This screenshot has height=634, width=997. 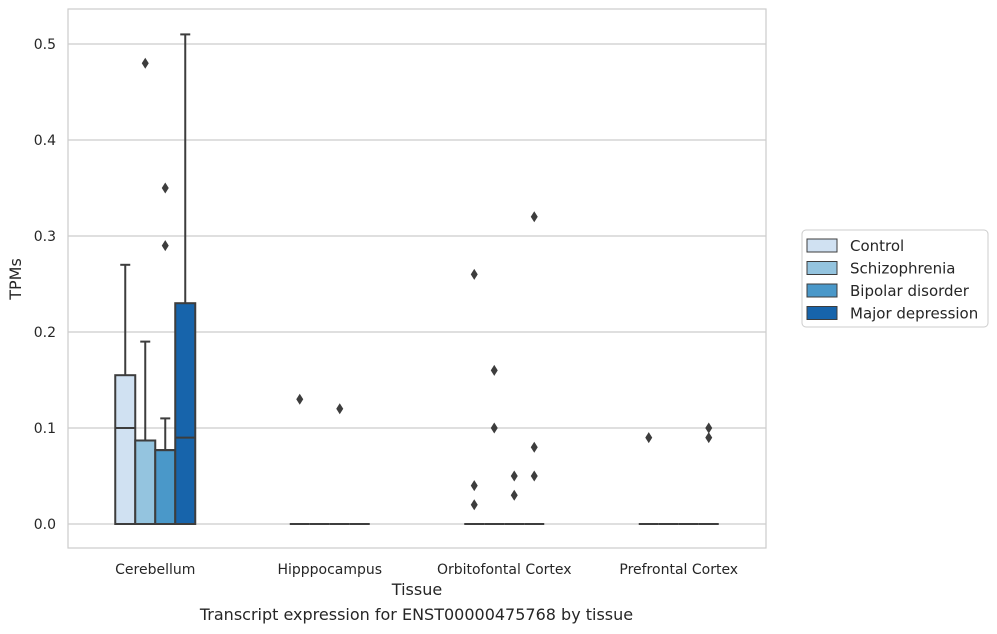 What do you see at coordinates (45, 429) in the screenshot?
I see `y-tick-label: 0.1` at bounding box center [45, 429].